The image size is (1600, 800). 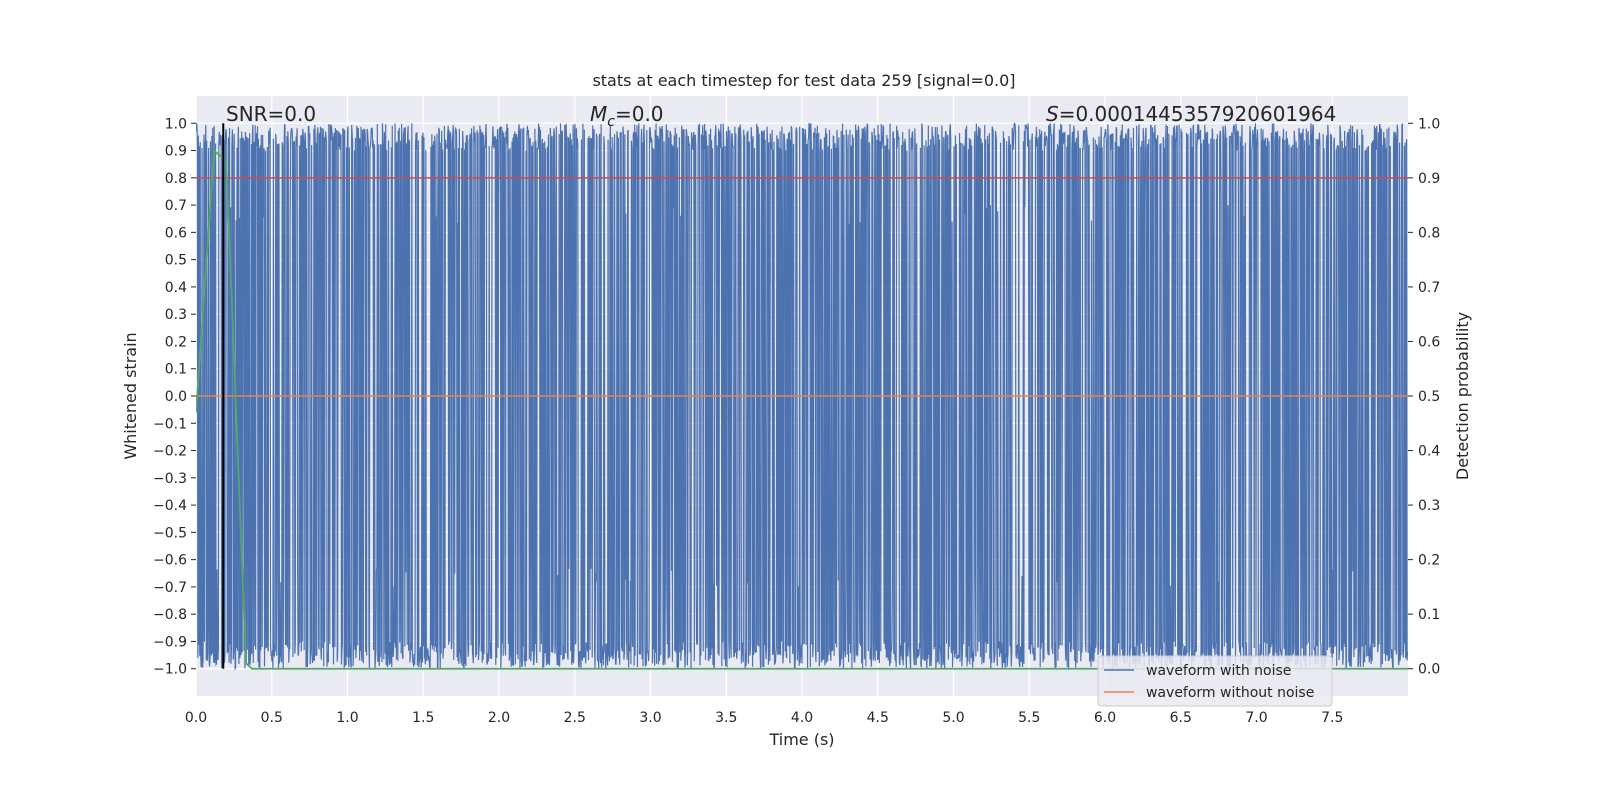 I want to click on y2-tick-label: 0.2, so click(x=1429, y=561).